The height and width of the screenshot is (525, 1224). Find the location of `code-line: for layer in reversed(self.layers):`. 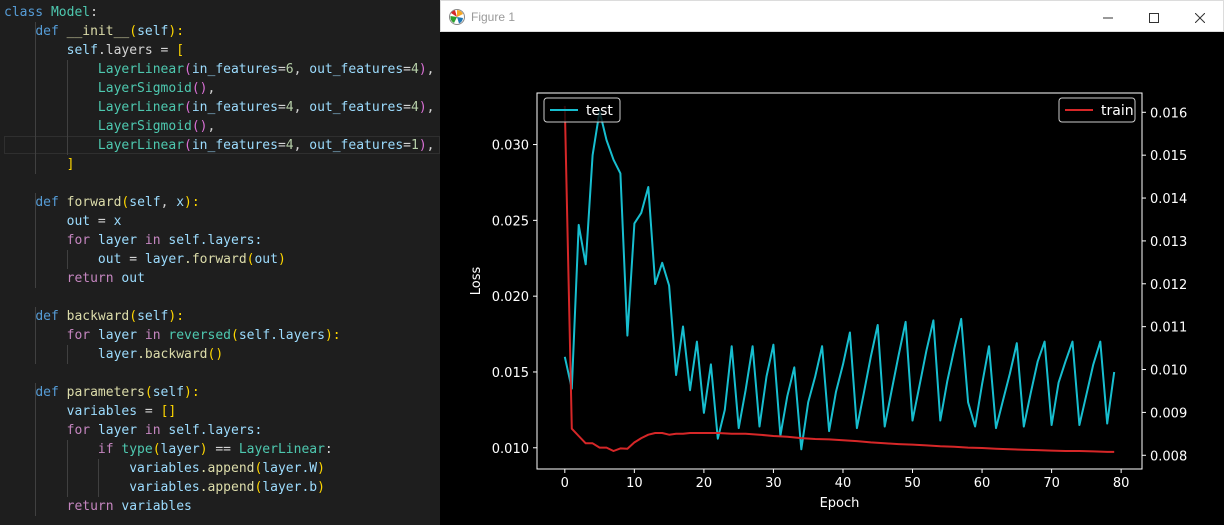

code-line: for layer in reversed(self.layers): is located at coordinates (172, 335).